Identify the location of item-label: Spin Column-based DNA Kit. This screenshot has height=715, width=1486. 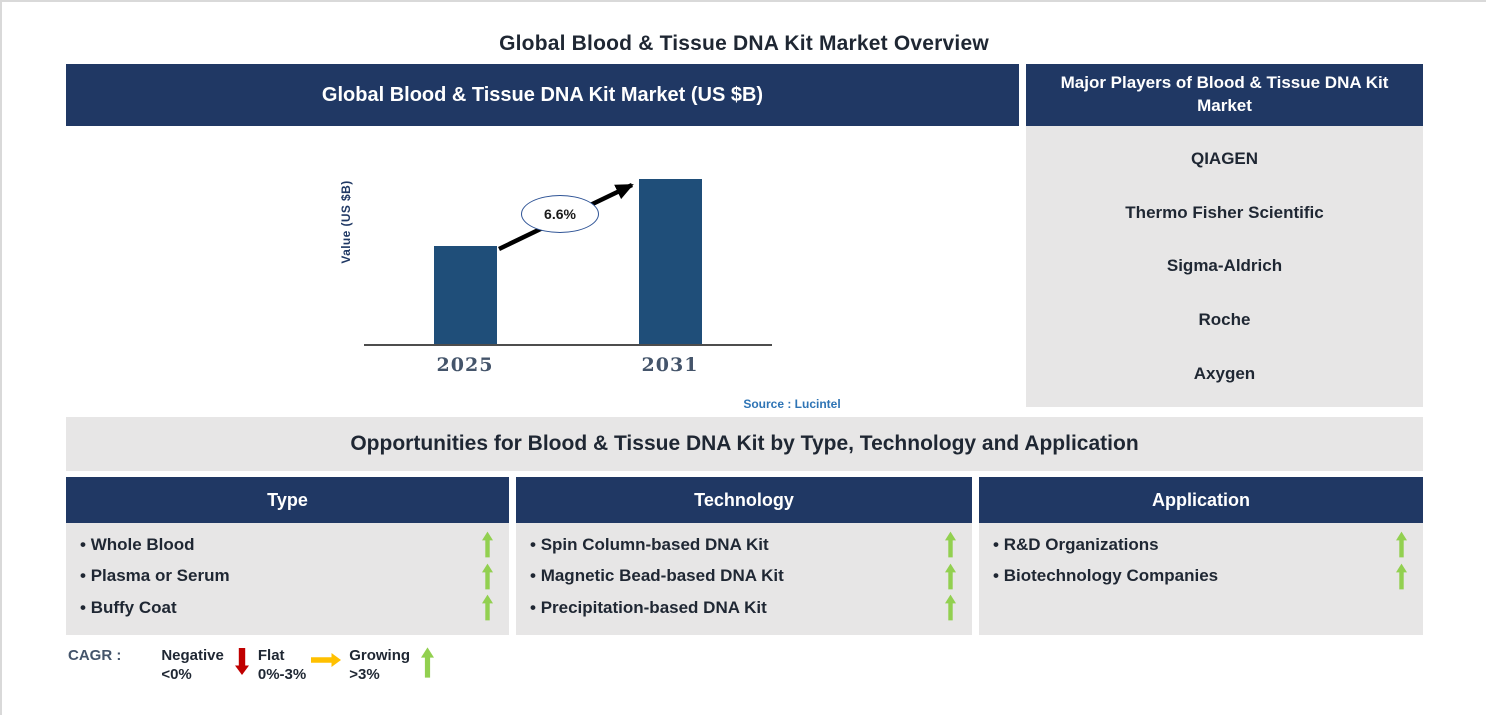
(649, 545).